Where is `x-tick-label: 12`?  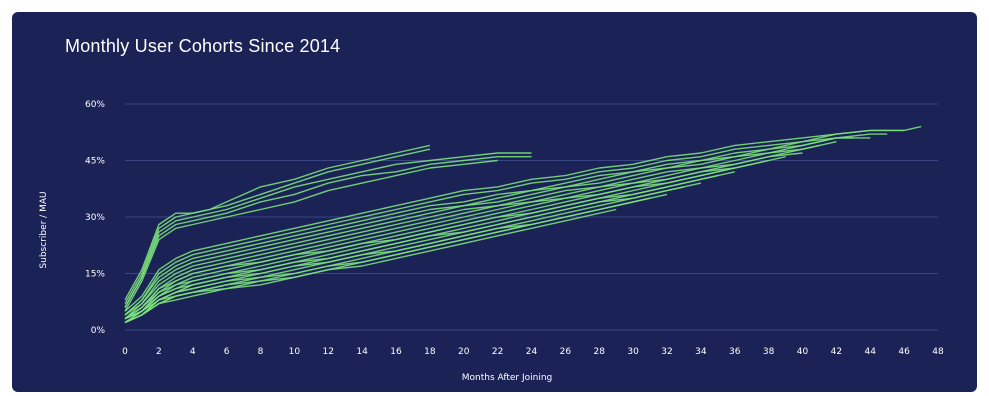
x-tick-label: 12 is located at coordinates (328, 352).